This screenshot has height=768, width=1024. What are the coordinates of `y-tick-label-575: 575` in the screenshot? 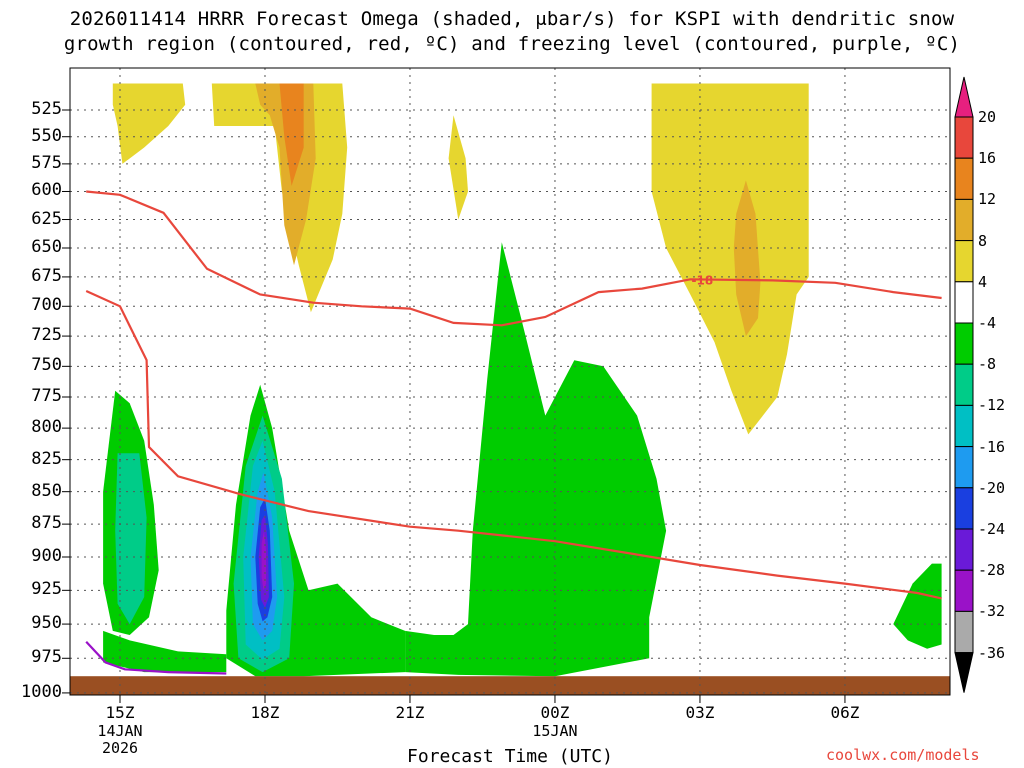 It's located at (46, 162).